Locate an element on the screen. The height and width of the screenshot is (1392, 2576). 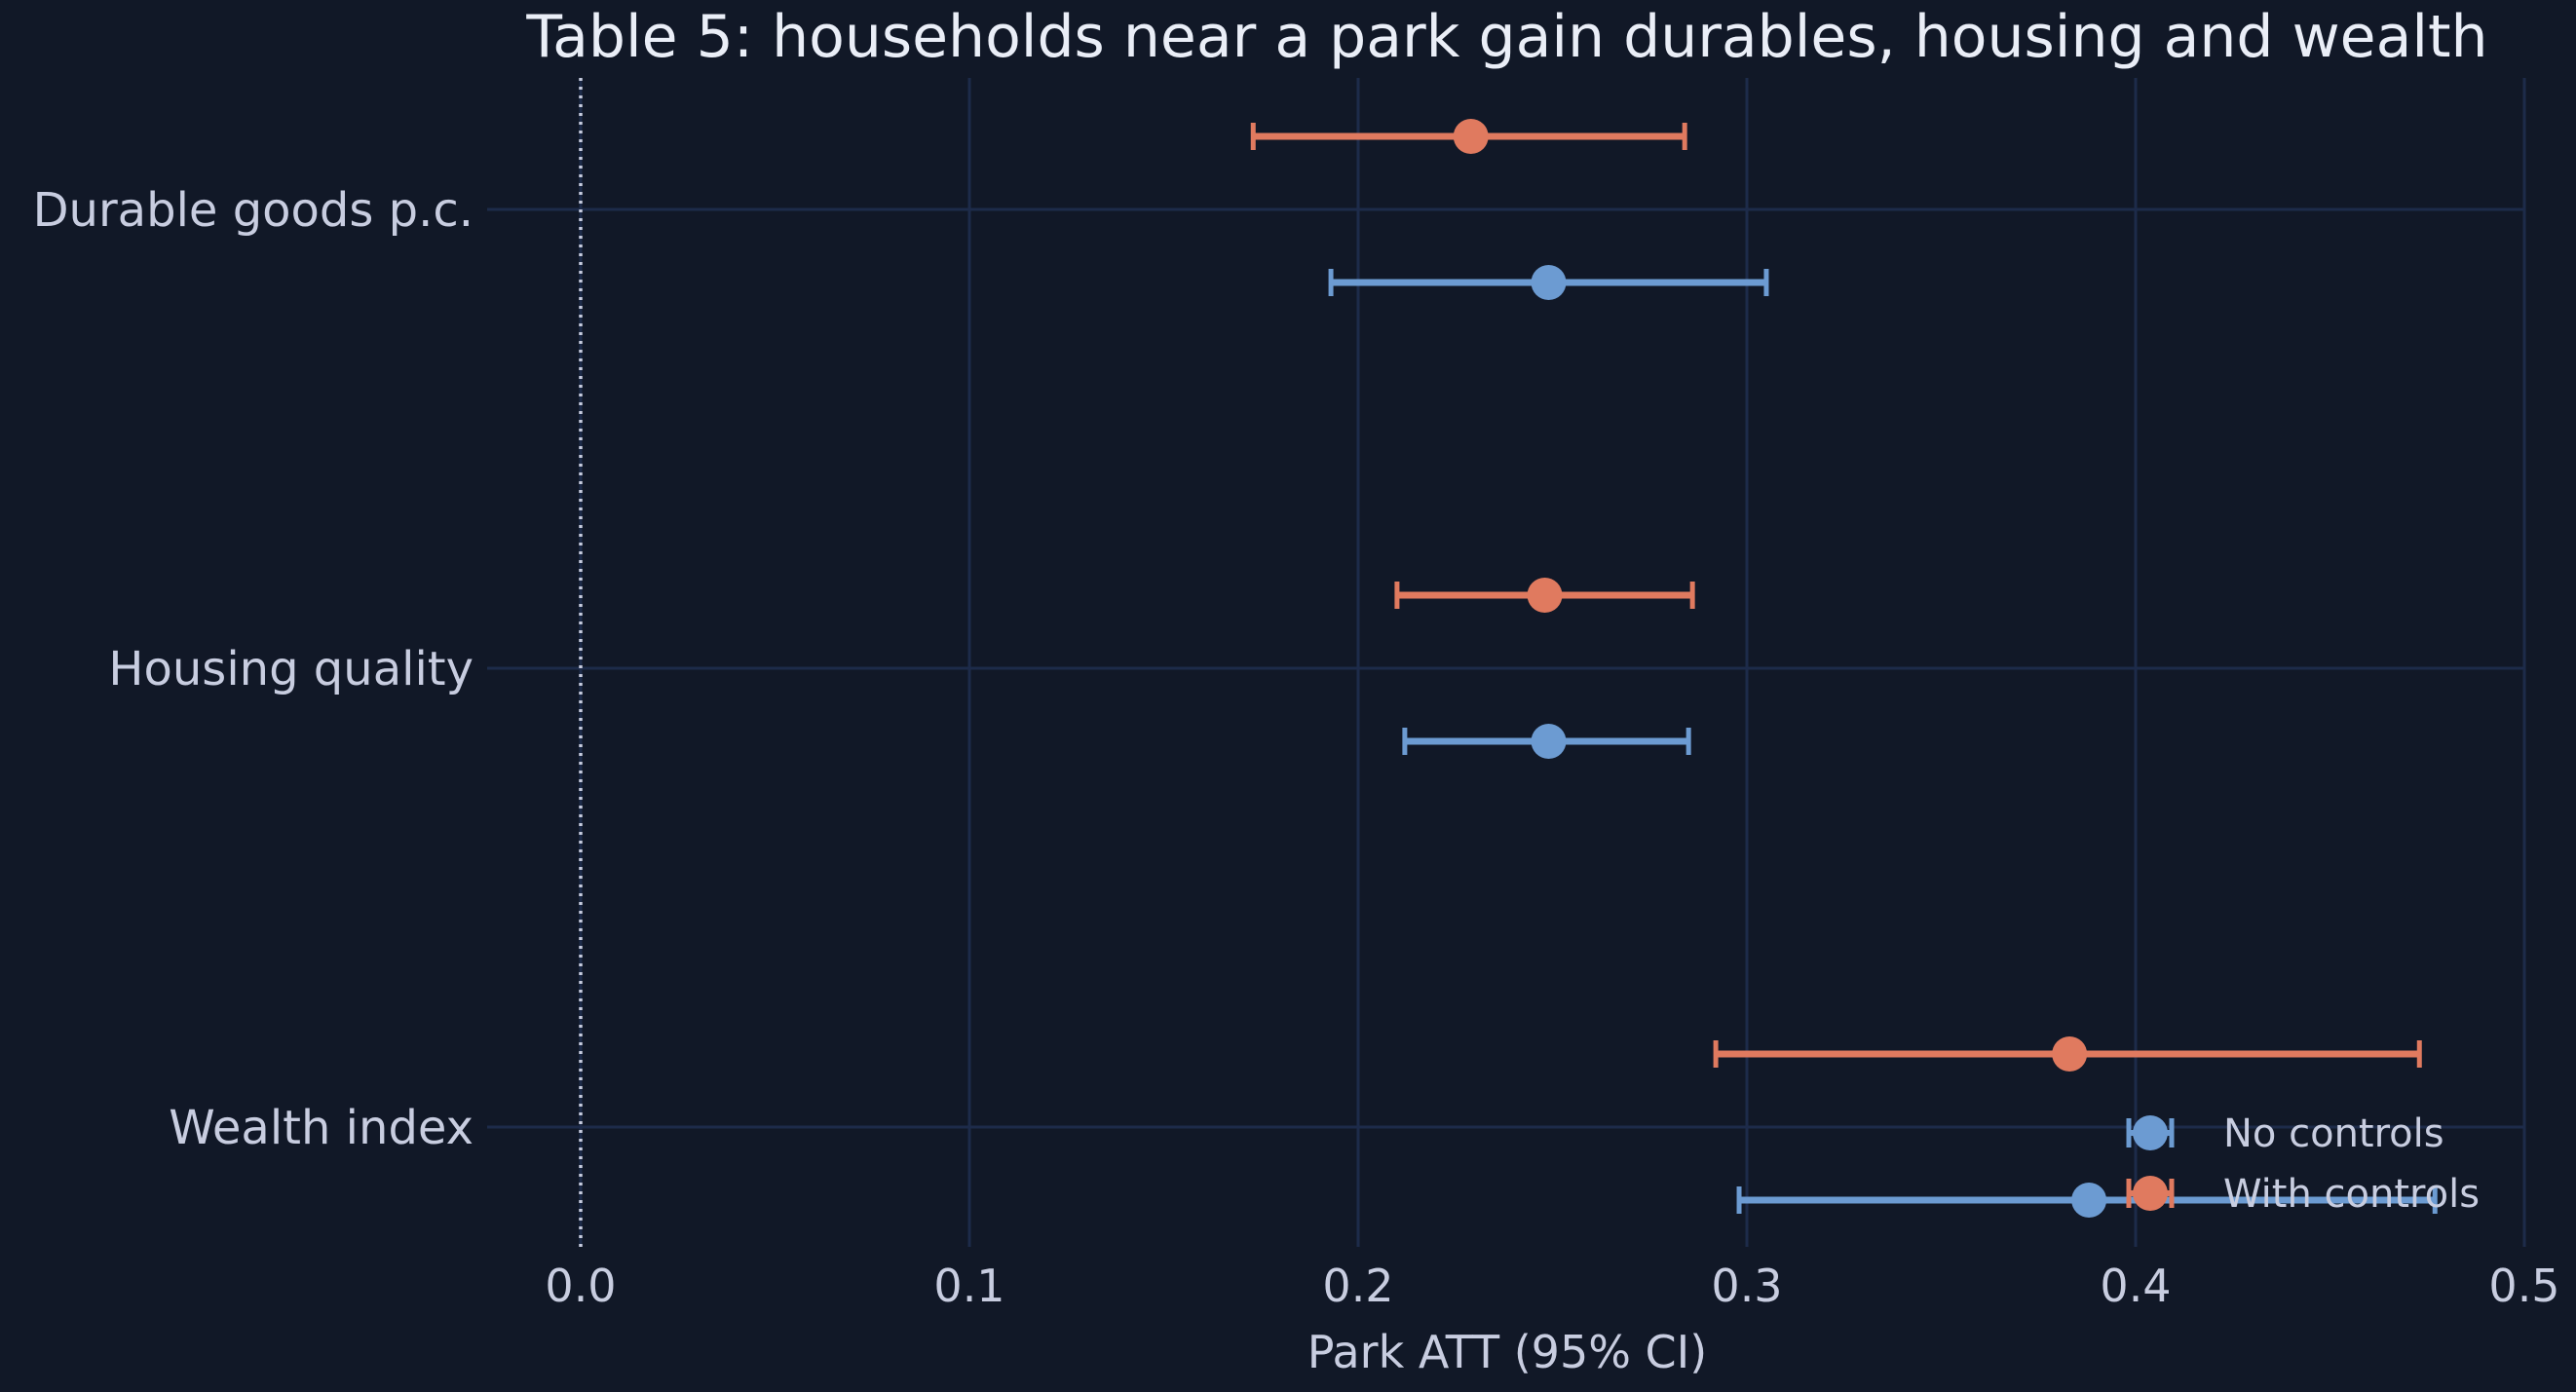
legend-label: With controls is located at coordinates (2351, 1194).